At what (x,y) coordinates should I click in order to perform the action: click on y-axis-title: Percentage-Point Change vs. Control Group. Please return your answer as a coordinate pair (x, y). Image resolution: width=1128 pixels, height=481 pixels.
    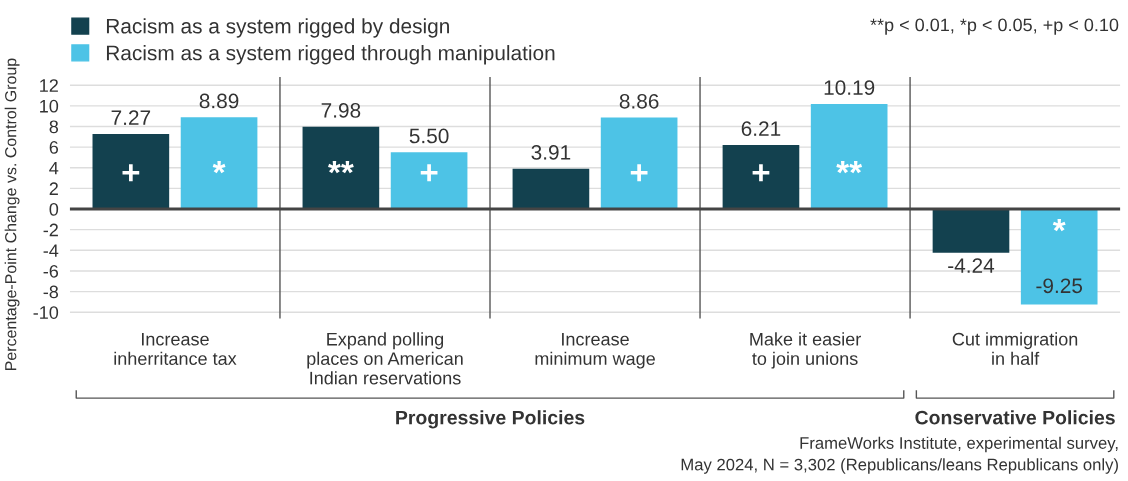
    Looking at the image, I should click on (12, 214).